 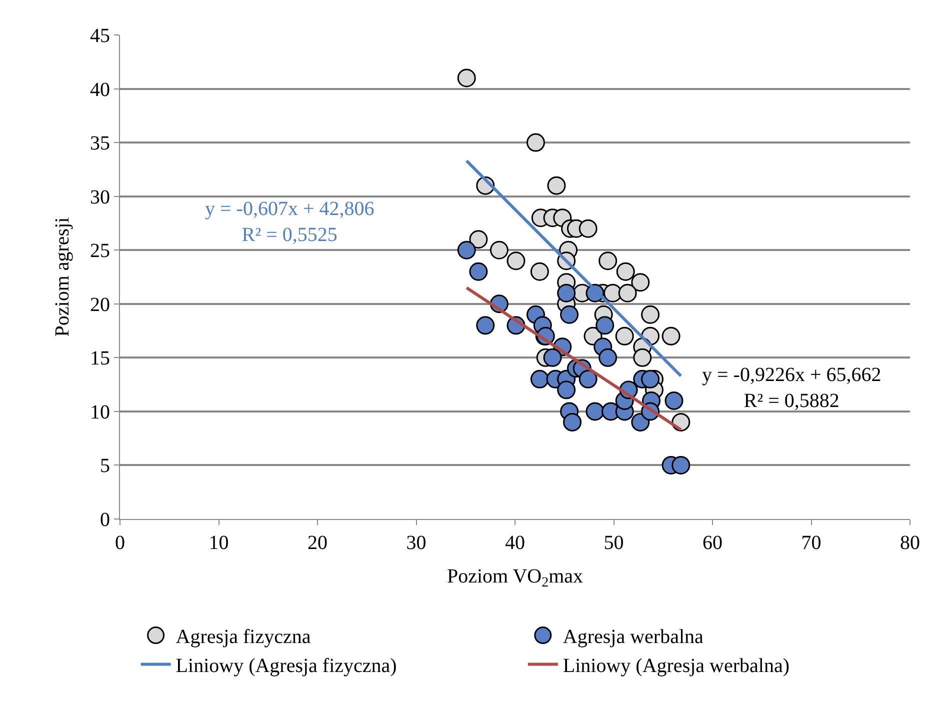 What do you see at coordinates (515, 543) in the screenshot?
I see `x-tick-label: 40` at bounding box center [515, 543].